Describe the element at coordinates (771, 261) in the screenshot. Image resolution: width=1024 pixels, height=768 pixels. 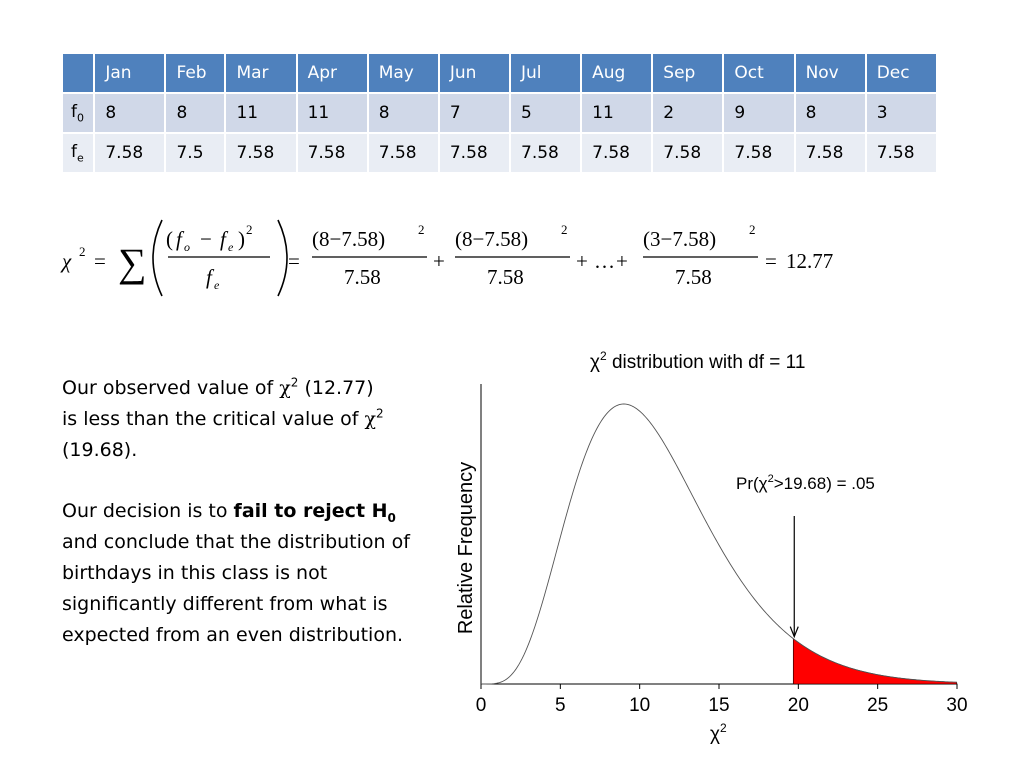
I see `formula-eq-3: =` at that location.